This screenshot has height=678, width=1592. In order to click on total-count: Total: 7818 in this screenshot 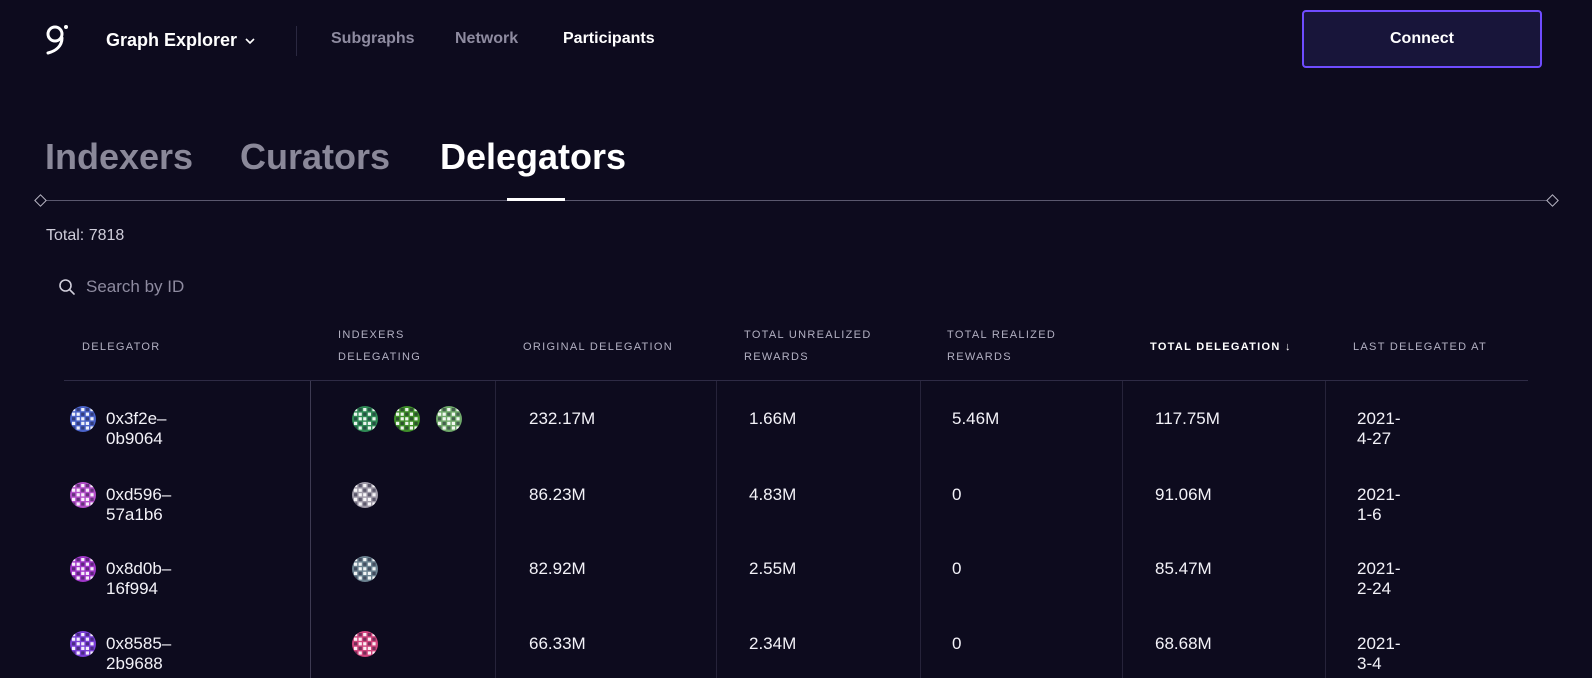, I will do `click(85, 235)`.